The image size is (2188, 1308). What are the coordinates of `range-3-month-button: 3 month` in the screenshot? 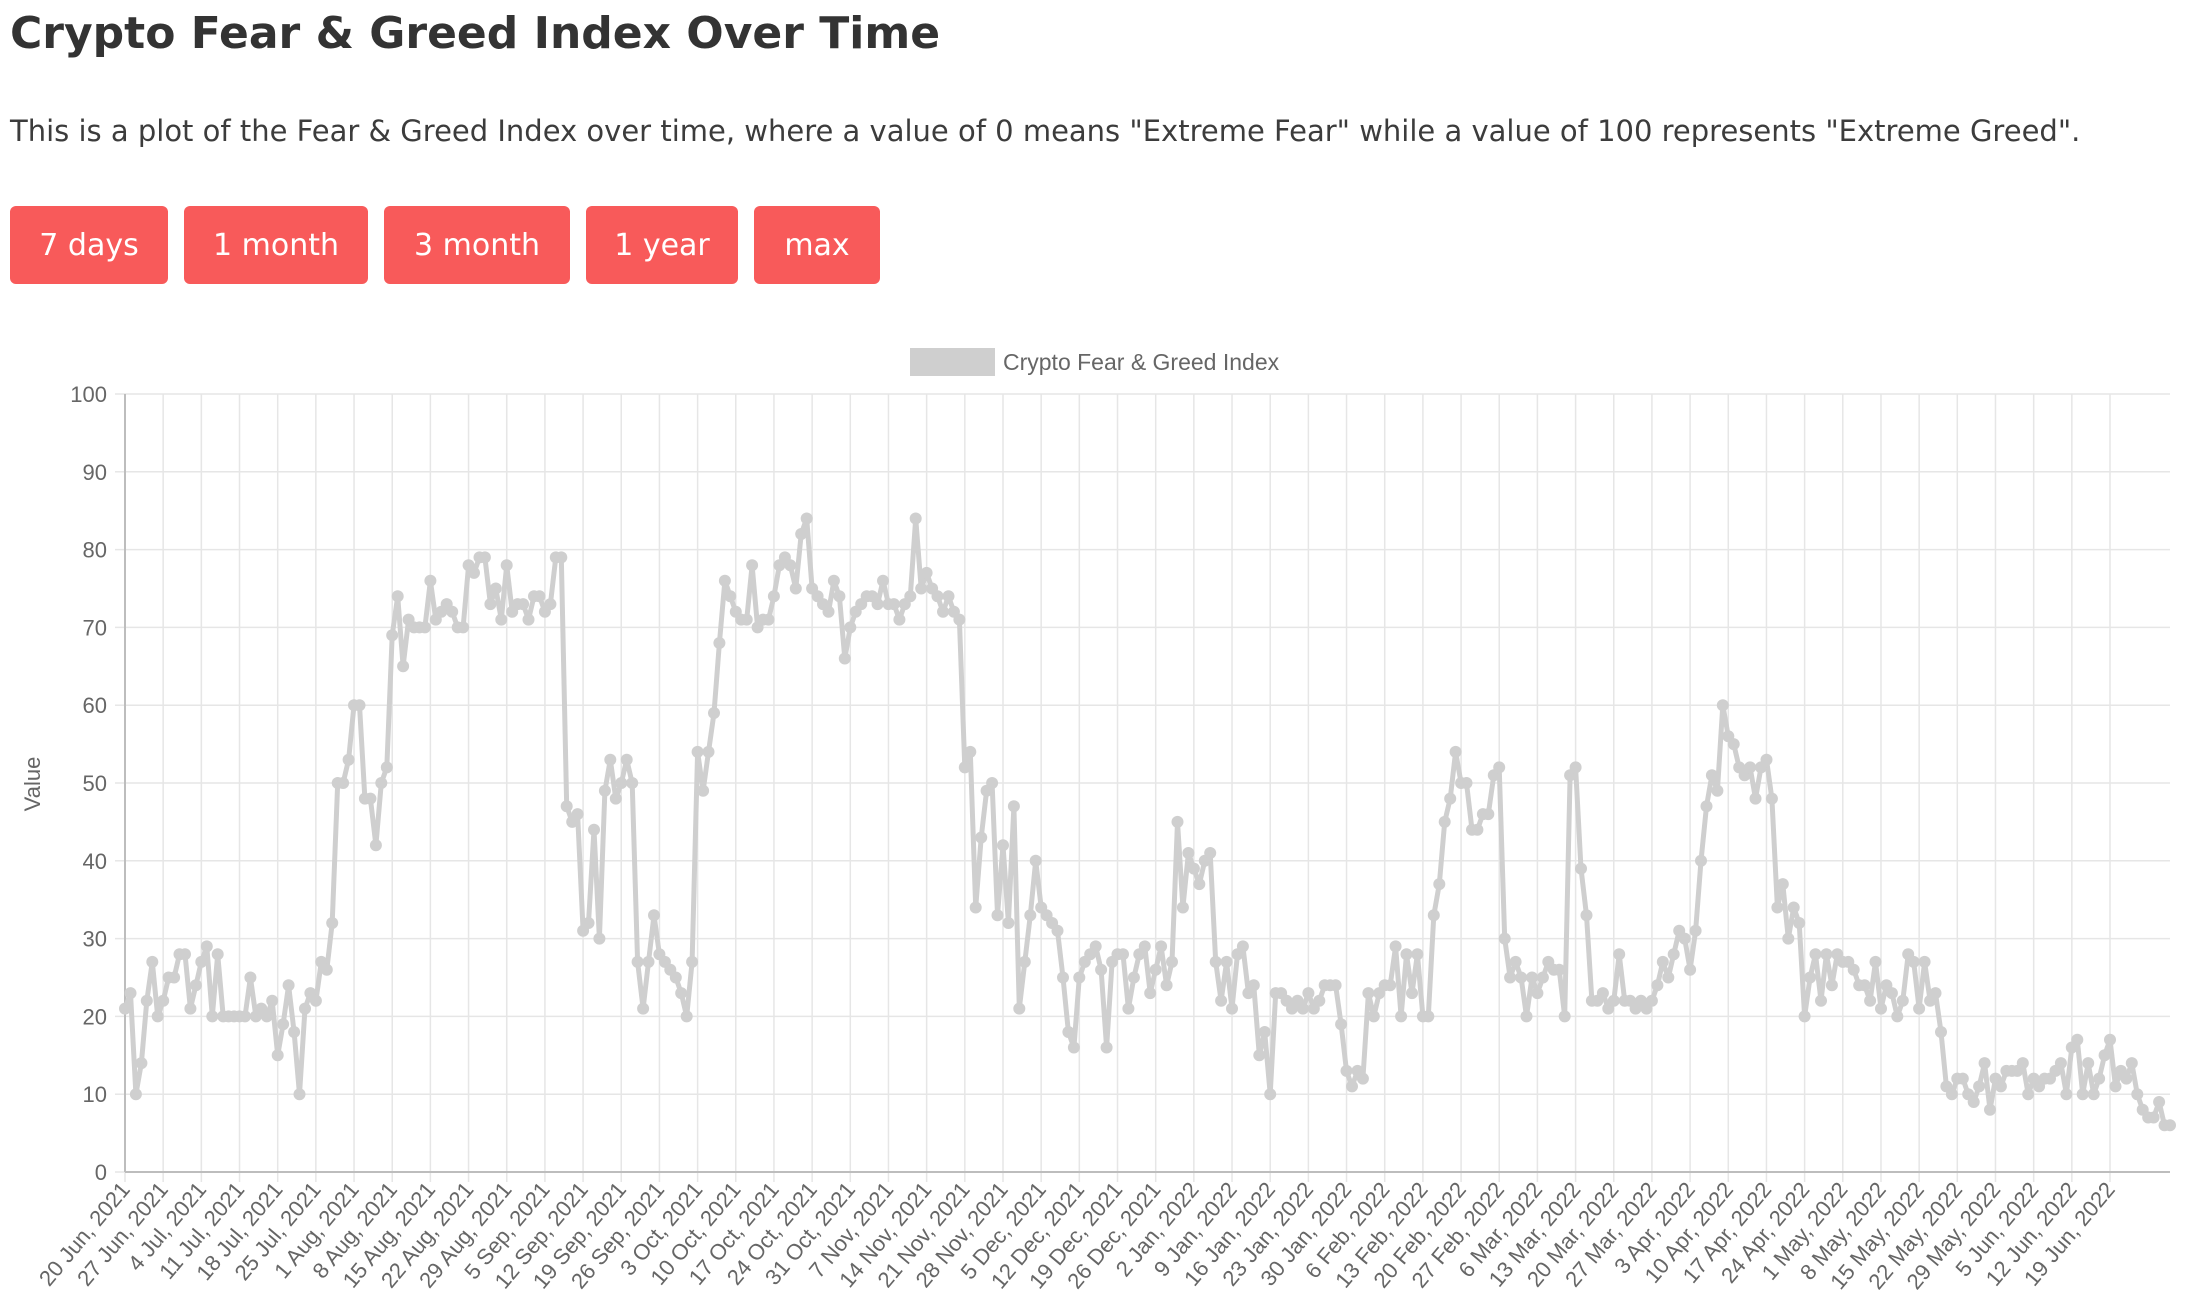 It's located at (477, 245).